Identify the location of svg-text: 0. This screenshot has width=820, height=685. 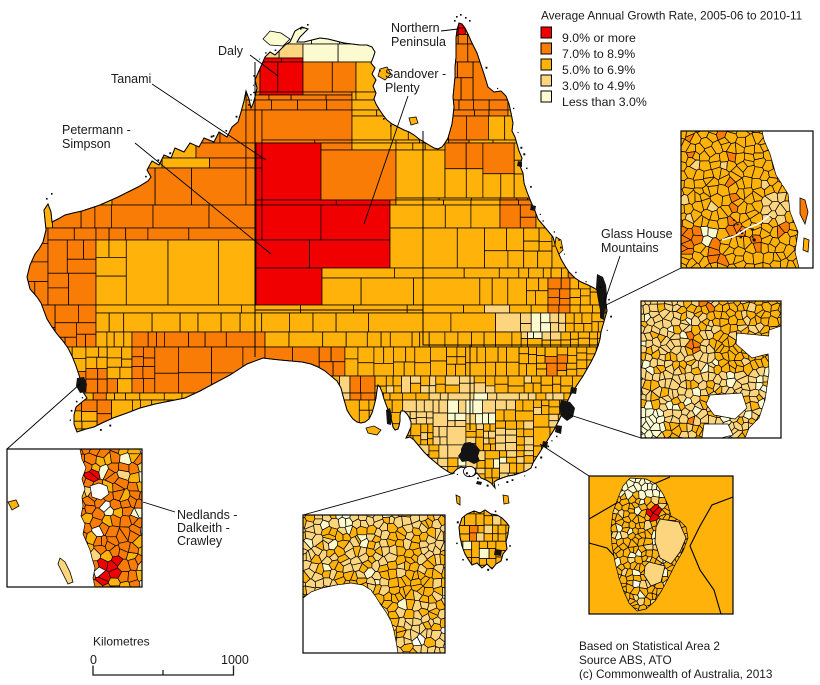
(93, 660).